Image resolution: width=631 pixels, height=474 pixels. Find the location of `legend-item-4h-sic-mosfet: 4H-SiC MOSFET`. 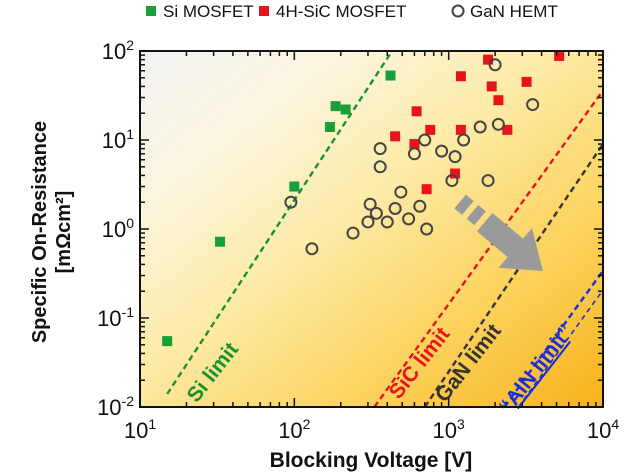

legend-item-4h-sic-mosfet: 4H-SiC MOSFET is located at coordinates (332, 11).